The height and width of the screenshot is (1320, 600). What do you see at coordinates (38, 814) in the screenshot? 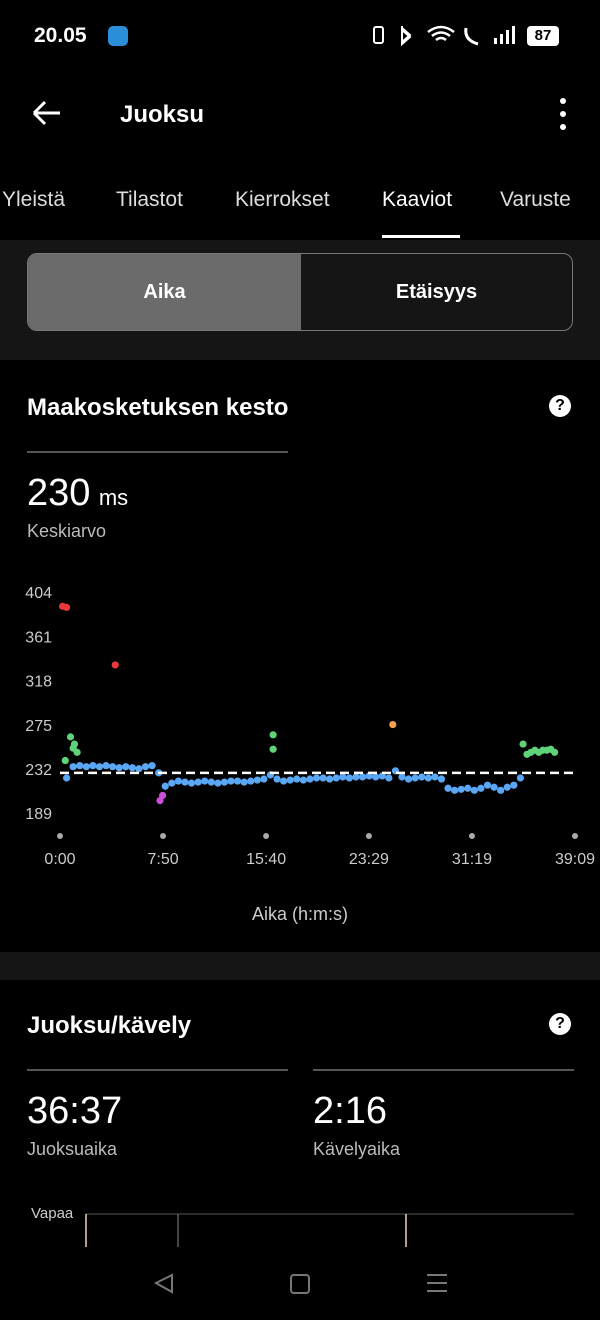
I see `y-tick-label: 189` at bounding box center [38, 814].